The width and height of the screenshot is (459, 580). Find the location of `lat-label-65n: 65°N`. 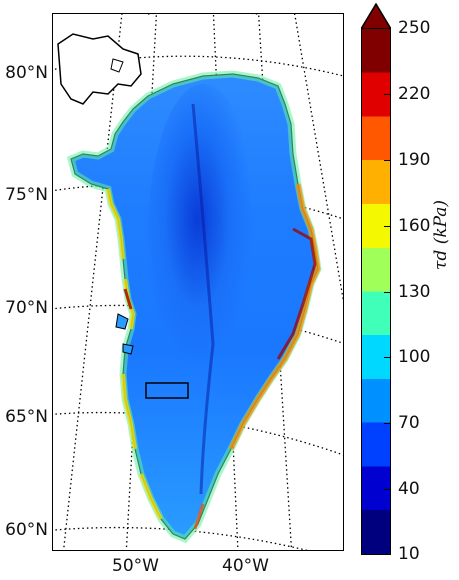

lat-label-65n: 65°N is located at coordinates (26, 417).